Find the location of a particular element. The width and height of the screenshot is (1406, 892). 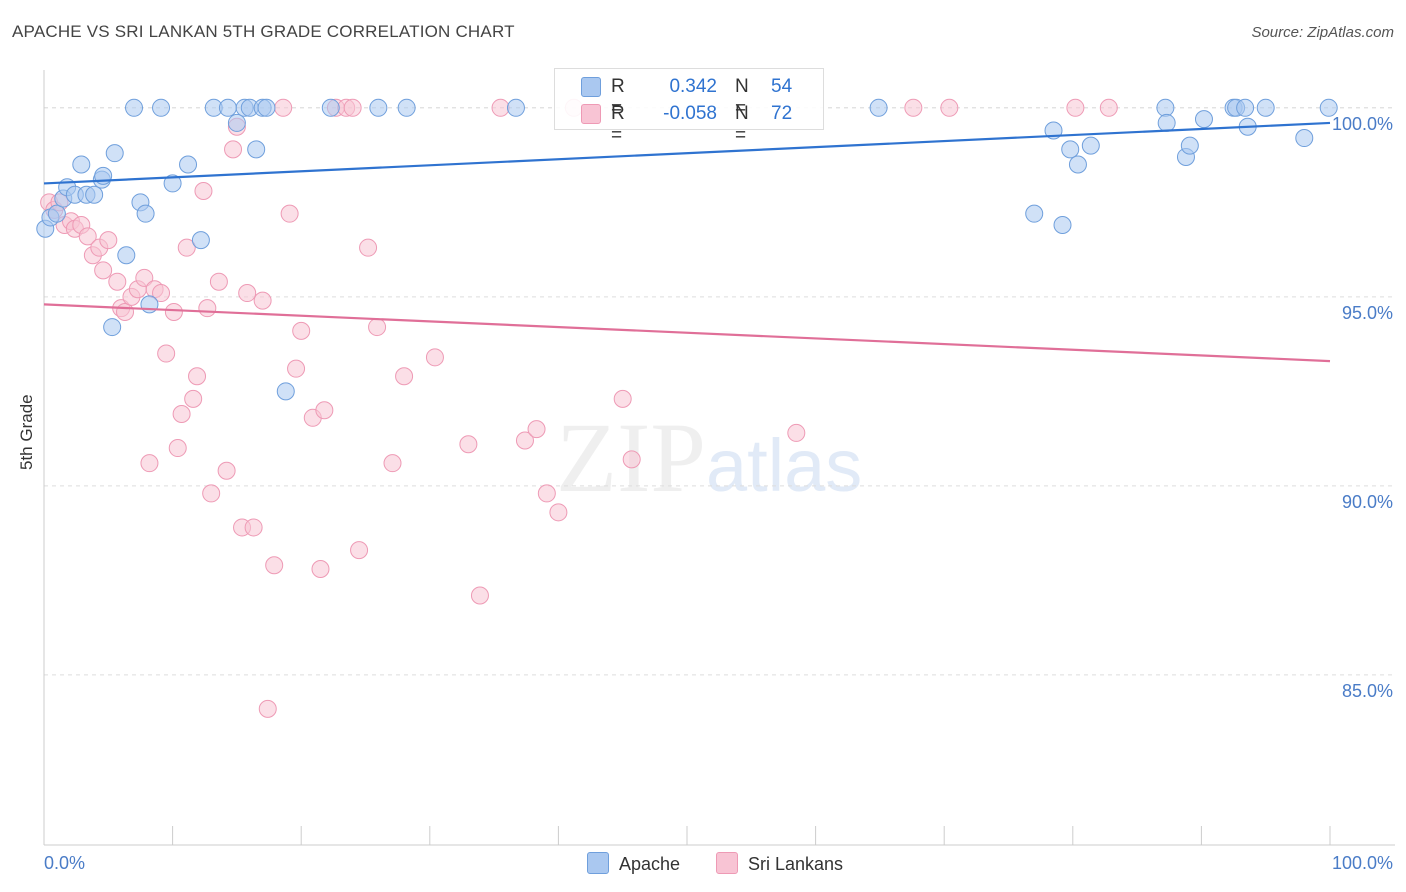

sri-r-value: -0.058 is located at coordinates (690, 113).